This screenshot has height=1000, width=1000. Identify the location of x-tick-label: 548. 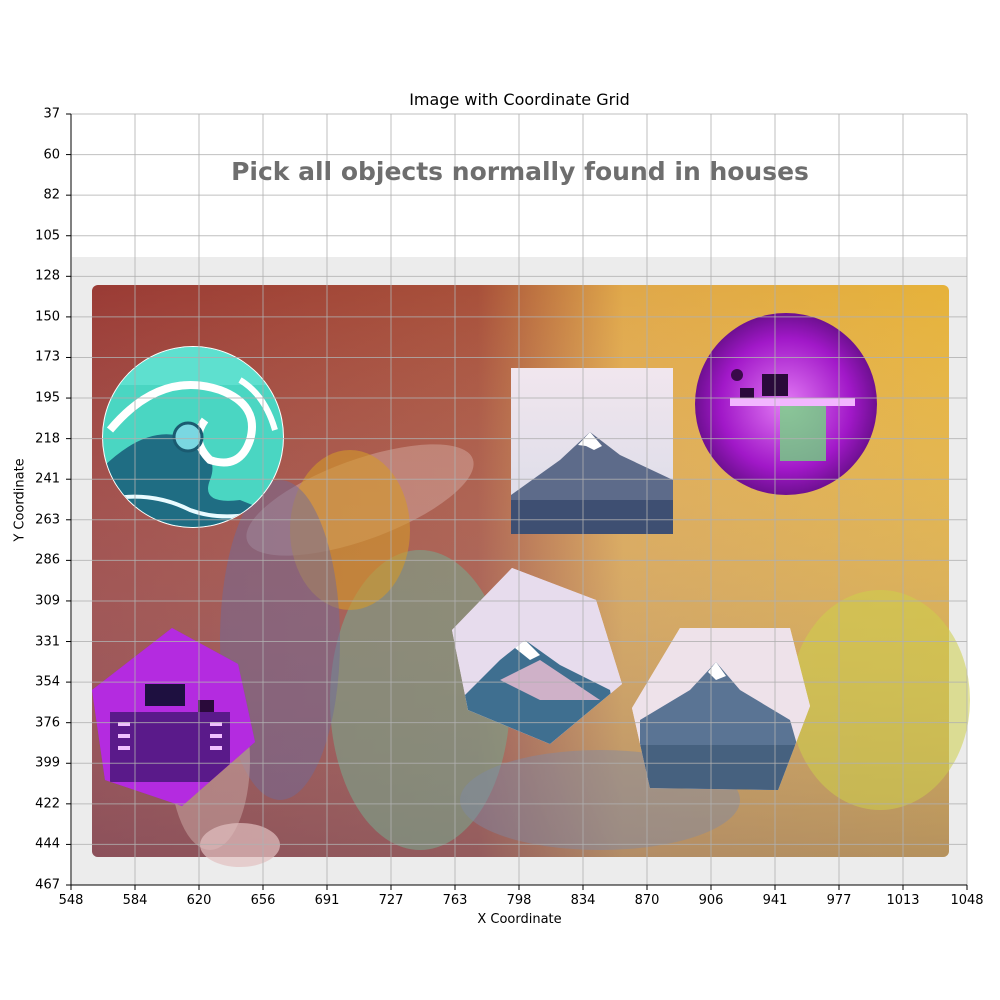
(71, 900).